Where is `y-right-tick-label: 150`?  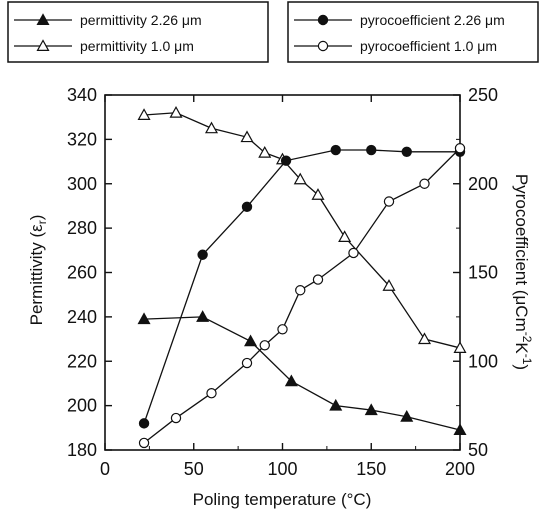 y-right-tick-label: 150 is located at coordinates (483, 273).